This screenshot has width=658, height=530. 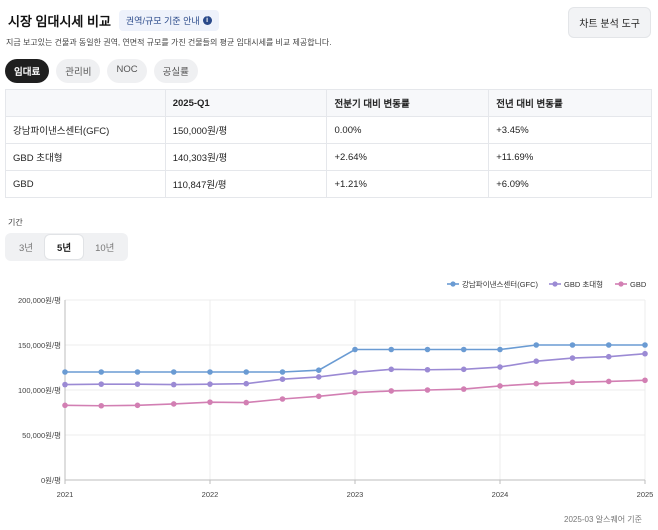 I want to click on table-cell-qoq: +2.64%, so click(x=408, y=157).